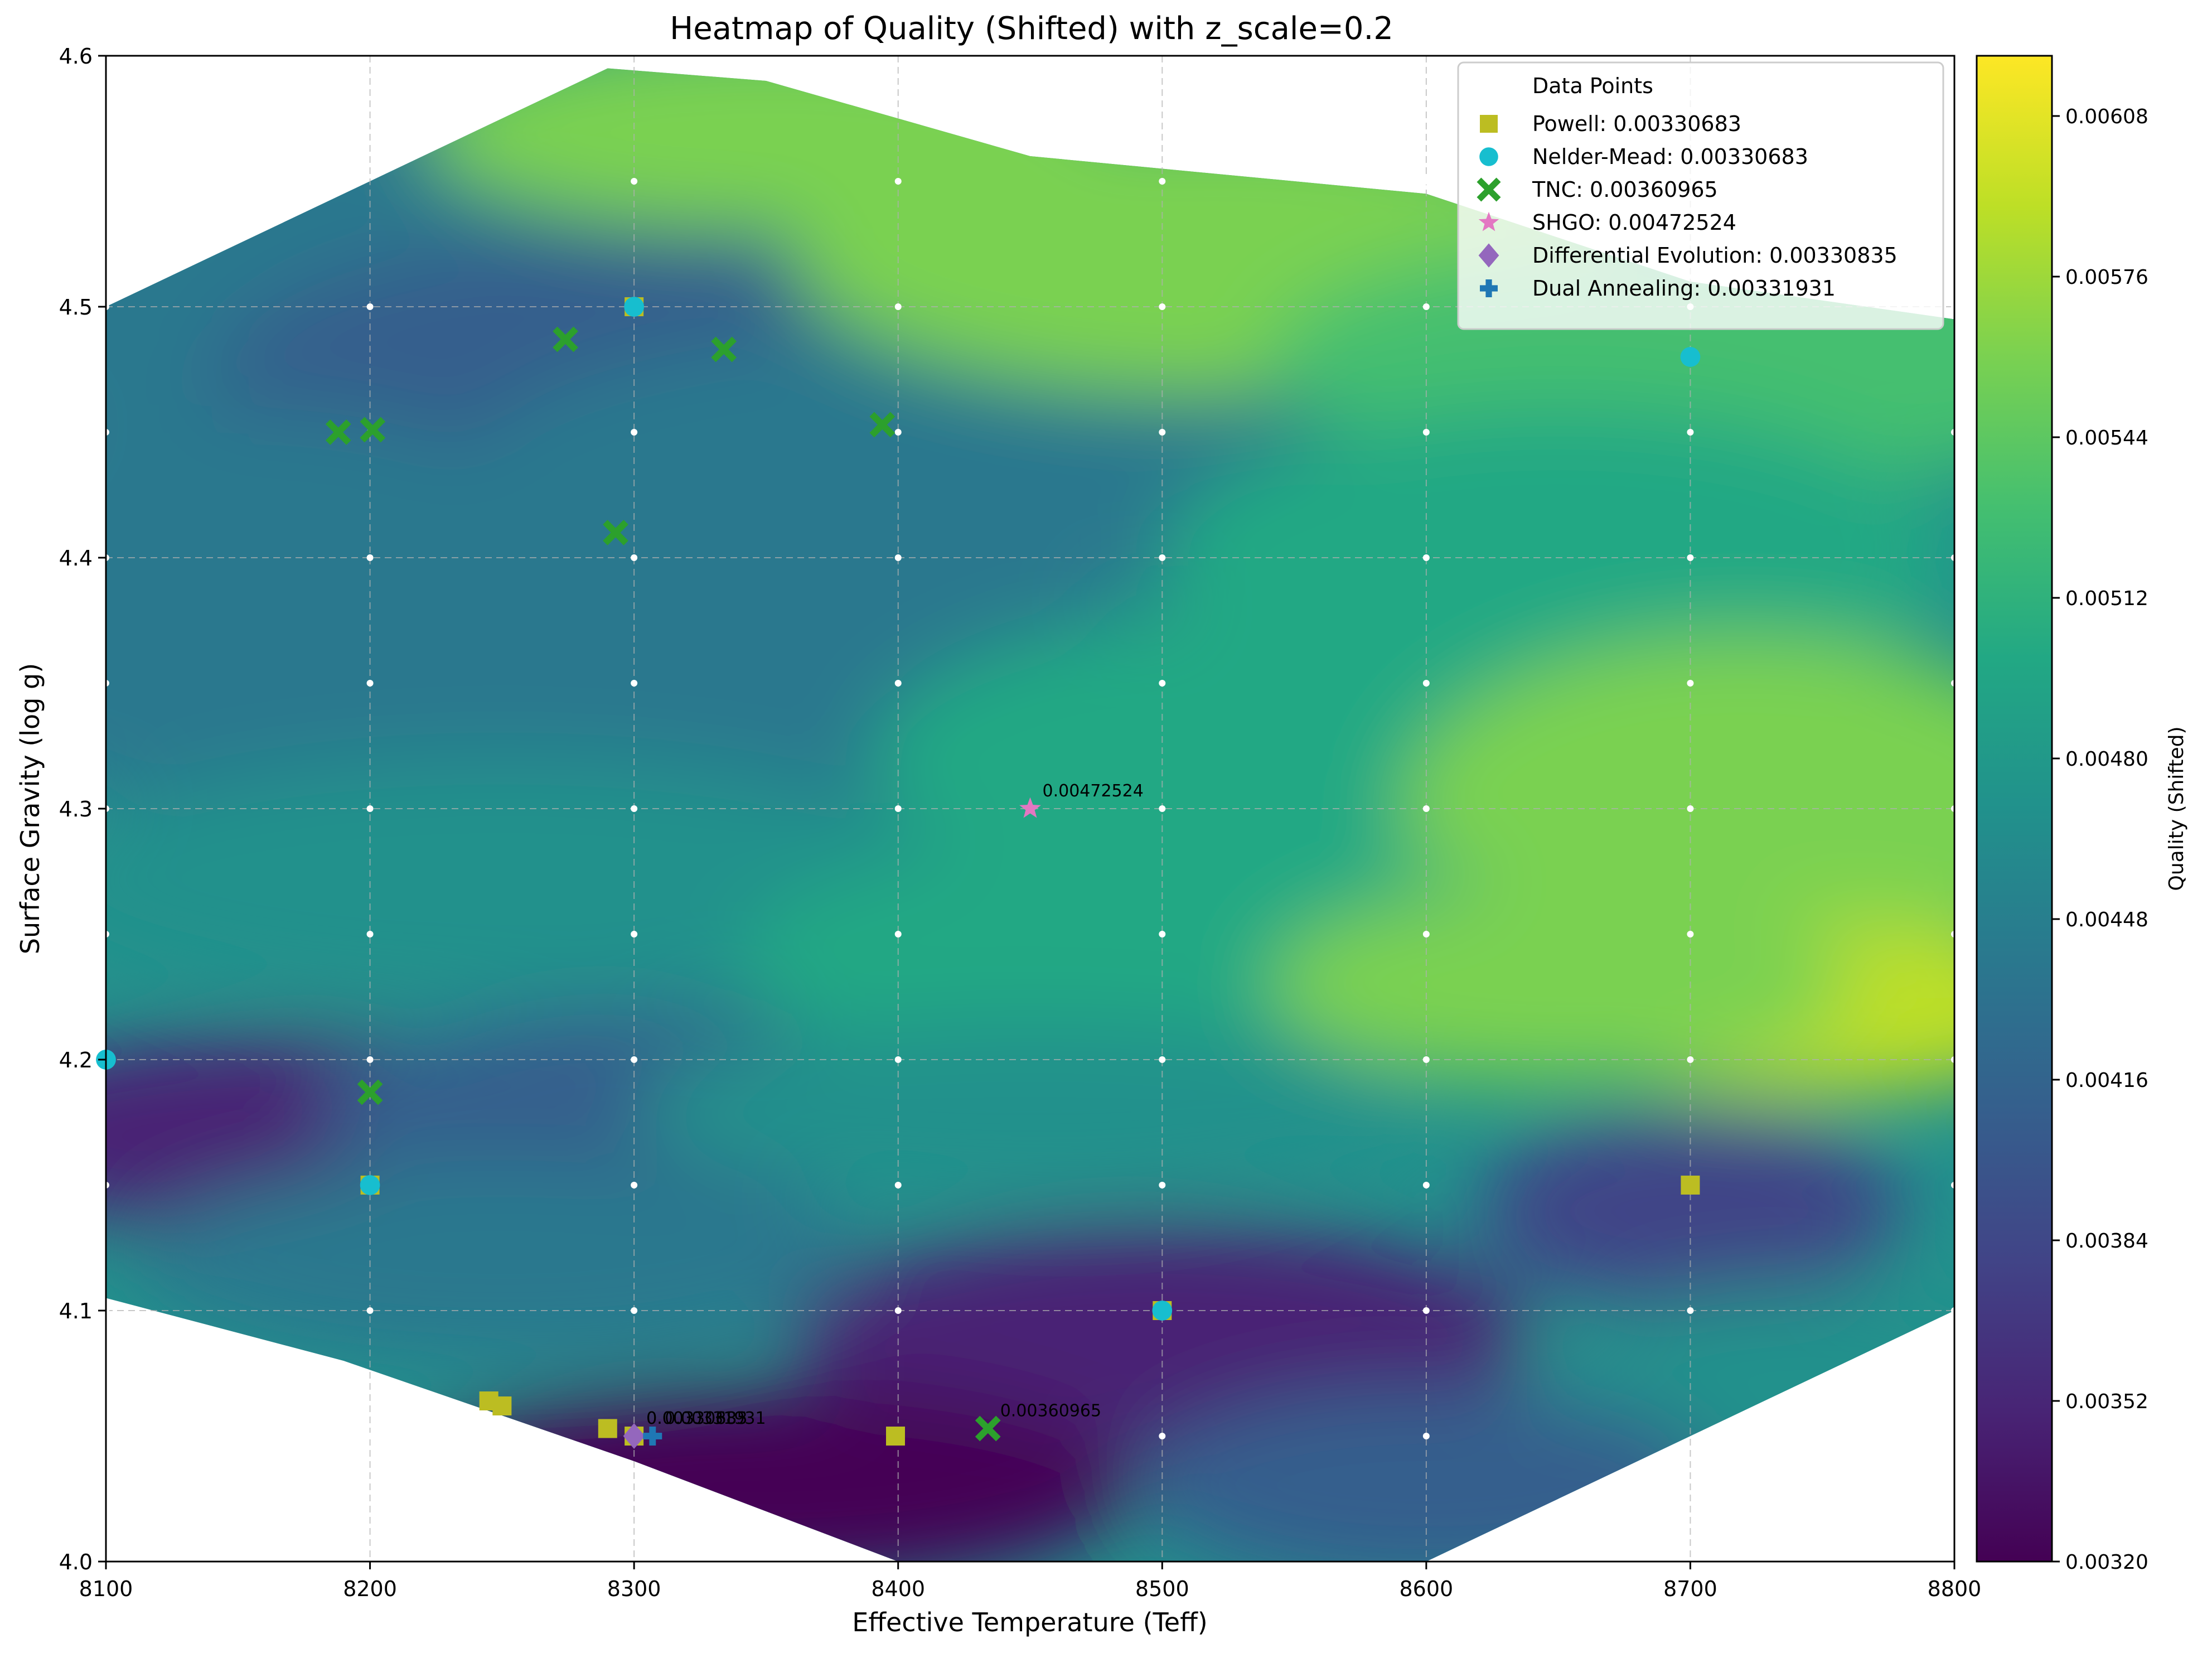  Describe the element at coordinates (370, 1589) in the screenshot. I see `x-tick-label: 8200` at that location.